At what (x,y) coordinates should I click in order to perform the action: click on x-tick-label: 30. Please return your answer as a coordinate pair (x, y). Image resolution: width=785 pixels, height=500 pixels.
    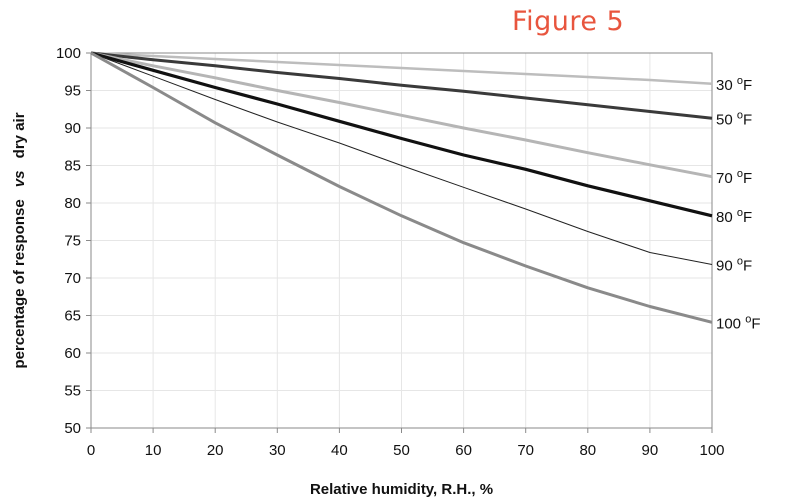
    Looking at the image, I should click on (277, 450).